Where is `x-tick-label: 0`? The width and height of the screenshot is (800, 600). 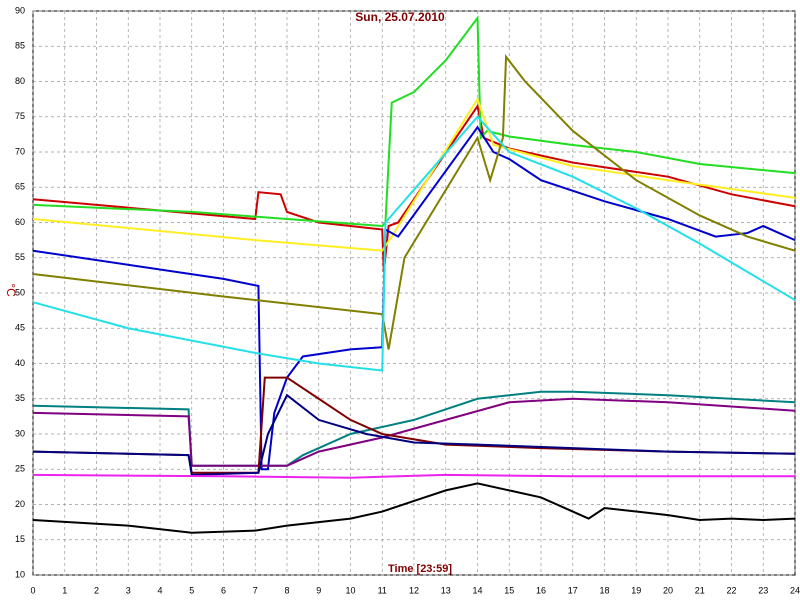 x-tick-label: 0 is located at coordinates (32, 590).